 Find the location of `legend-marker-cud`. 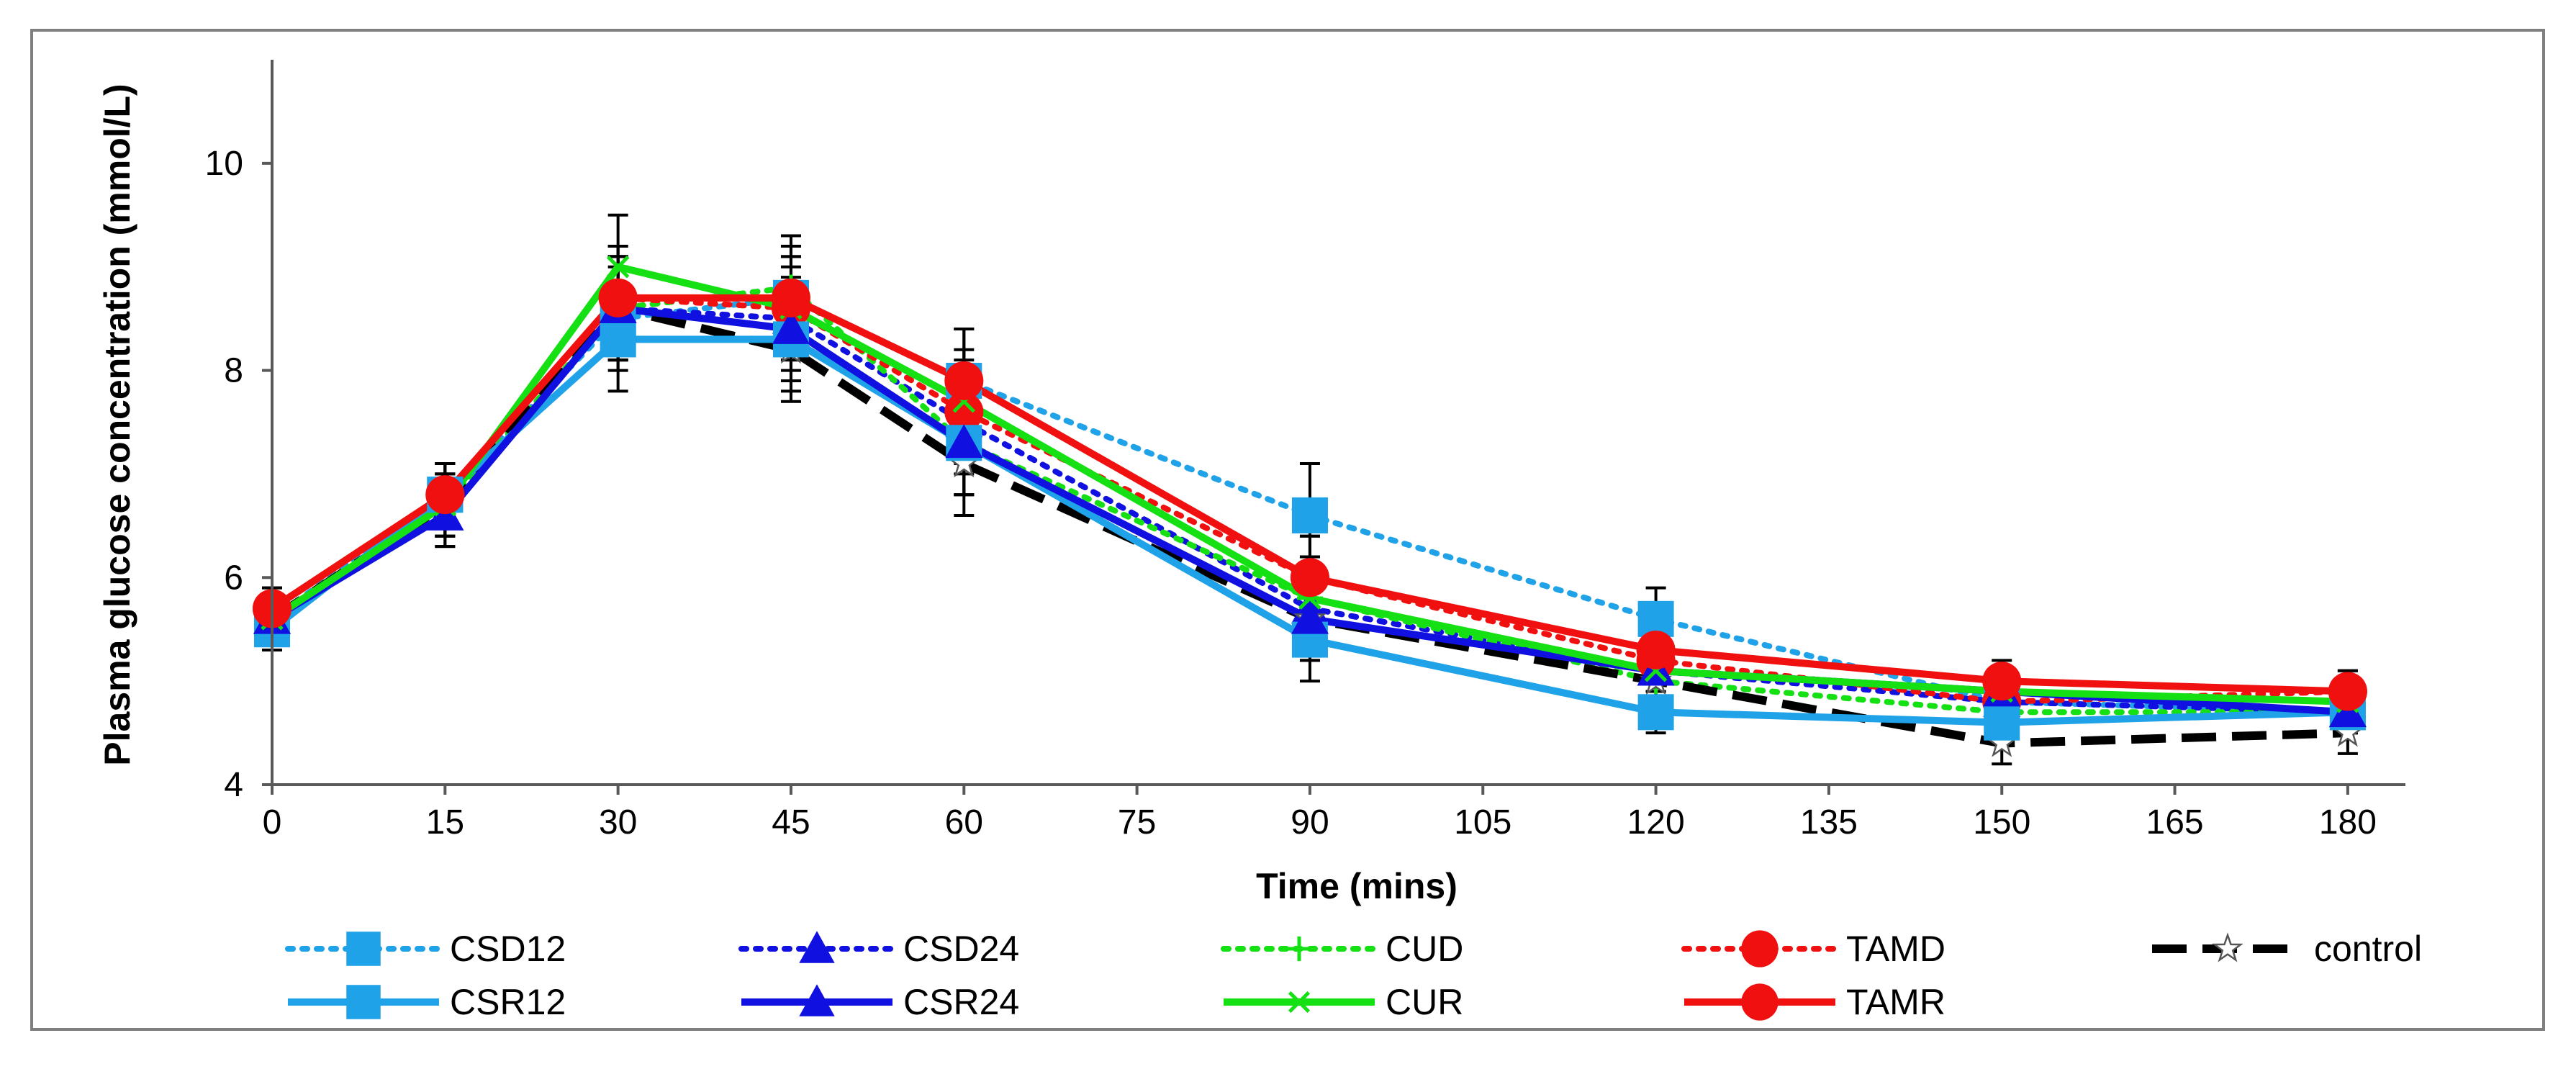

legend-marker-cud is located at coordinates (1299, 949).